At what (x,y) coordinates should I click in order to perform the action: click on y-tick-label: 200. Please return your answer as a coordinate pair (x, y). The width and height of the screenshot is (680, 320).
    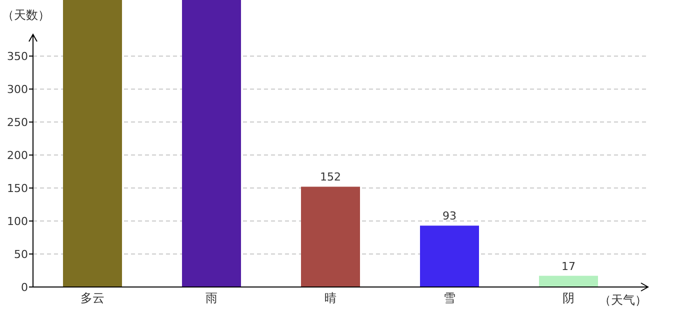
    Looking at the image, I should click on (17, 155).